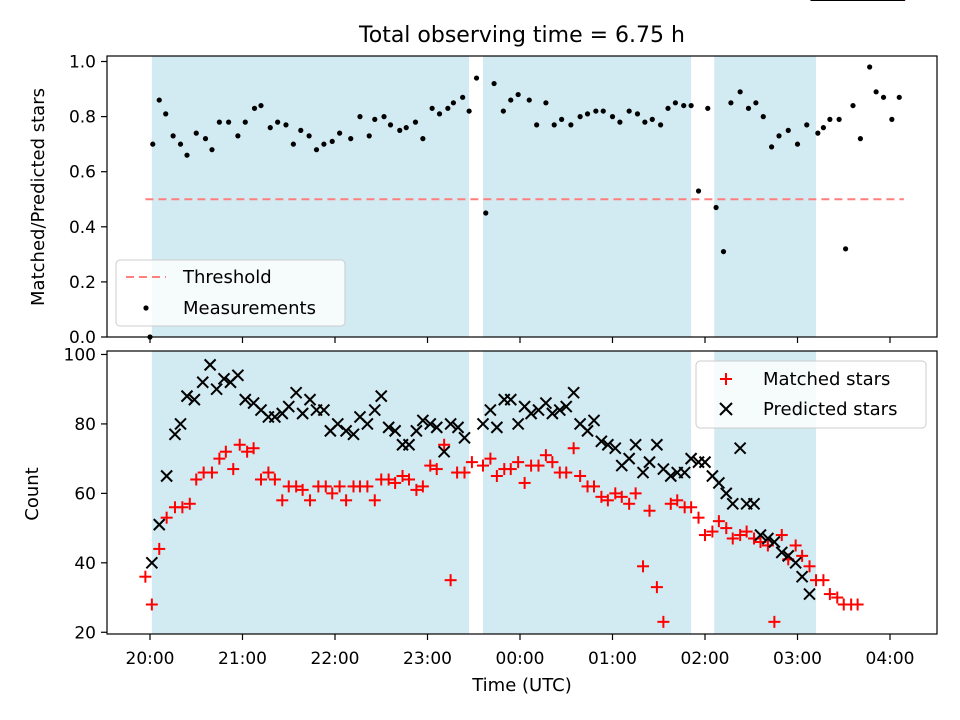 The width and height of the screenshot is (960, 720). Describe the element at coordinates (612, 659) in the screenshot. I see `x-tick-label: 01:00` at that location.